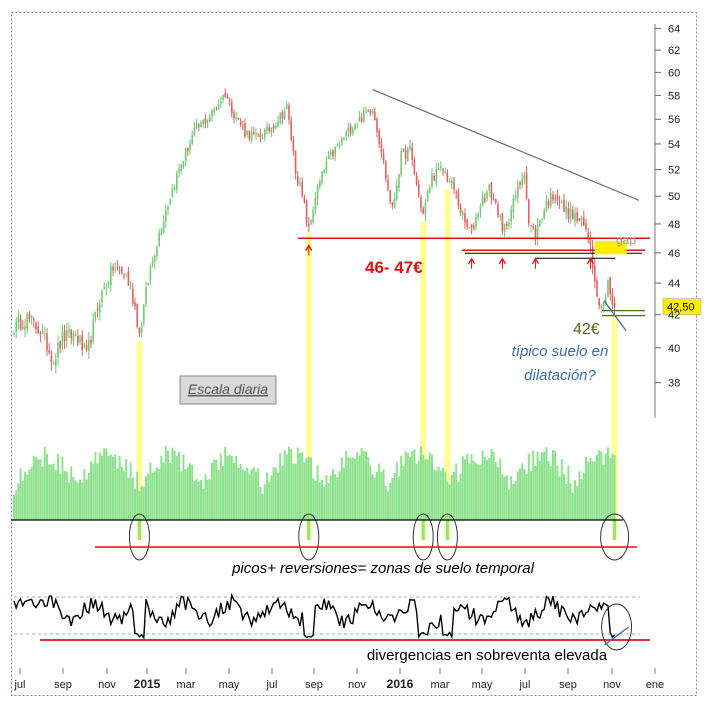  What do you see at coordinates (308, 387) in the screenshot?
I see `reversal-highlight` at bounding box center [308, 387].